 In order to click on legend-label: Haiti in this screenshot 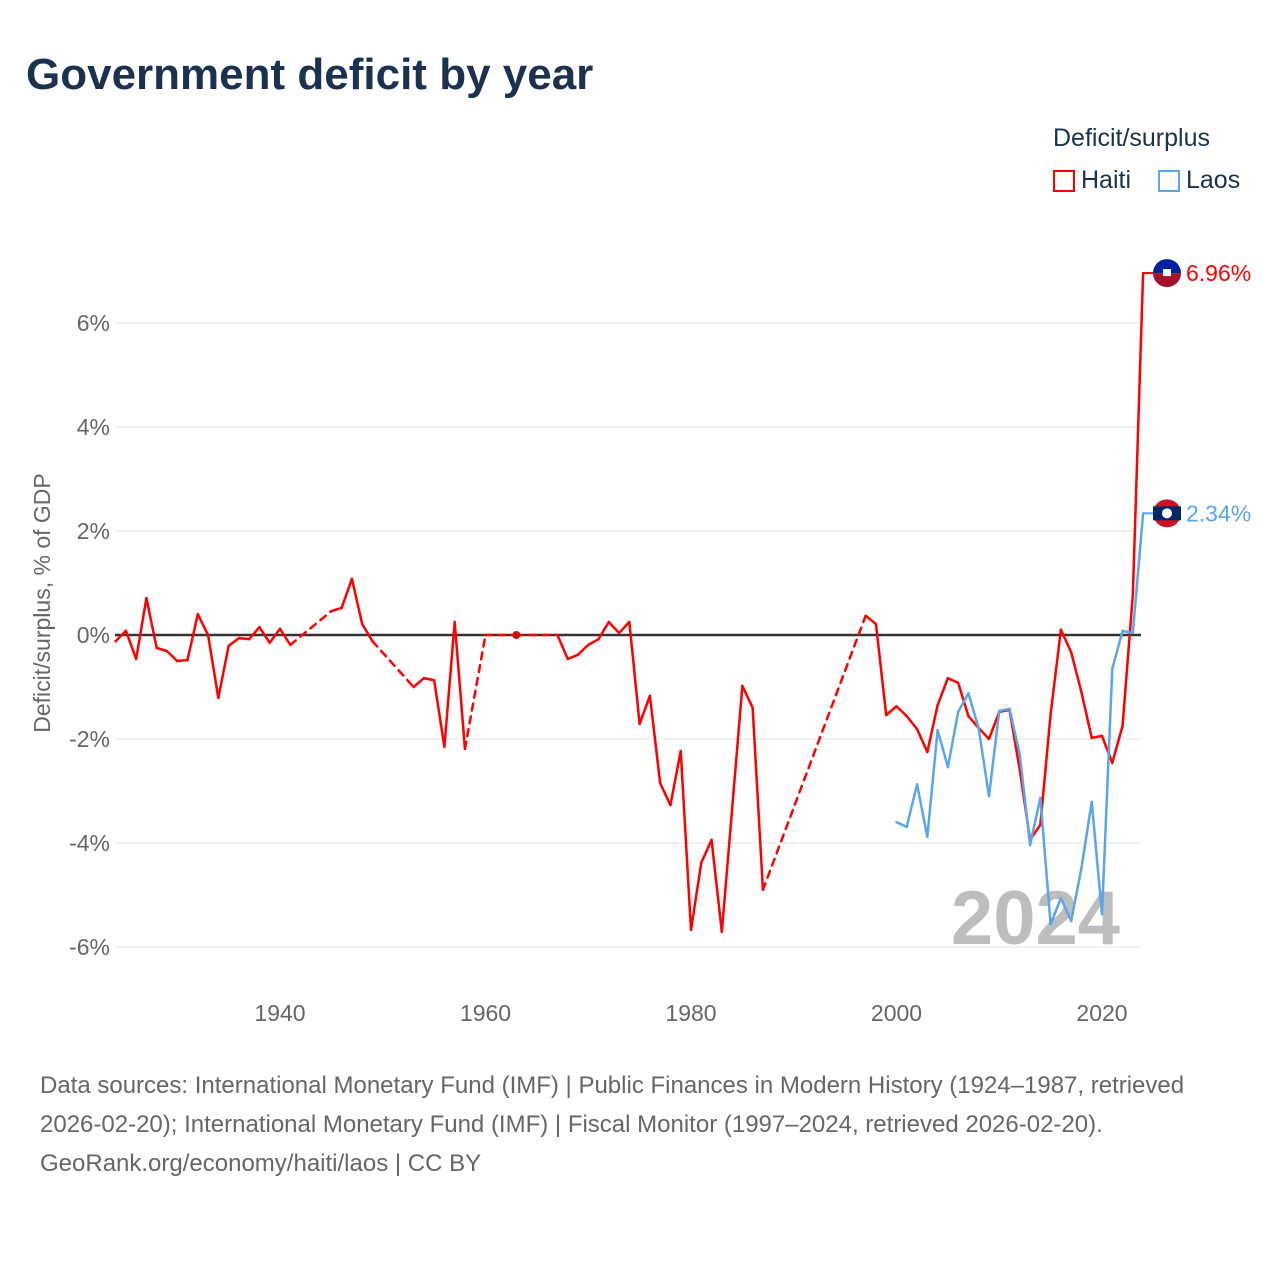, I will do `click(1106, 180)`.